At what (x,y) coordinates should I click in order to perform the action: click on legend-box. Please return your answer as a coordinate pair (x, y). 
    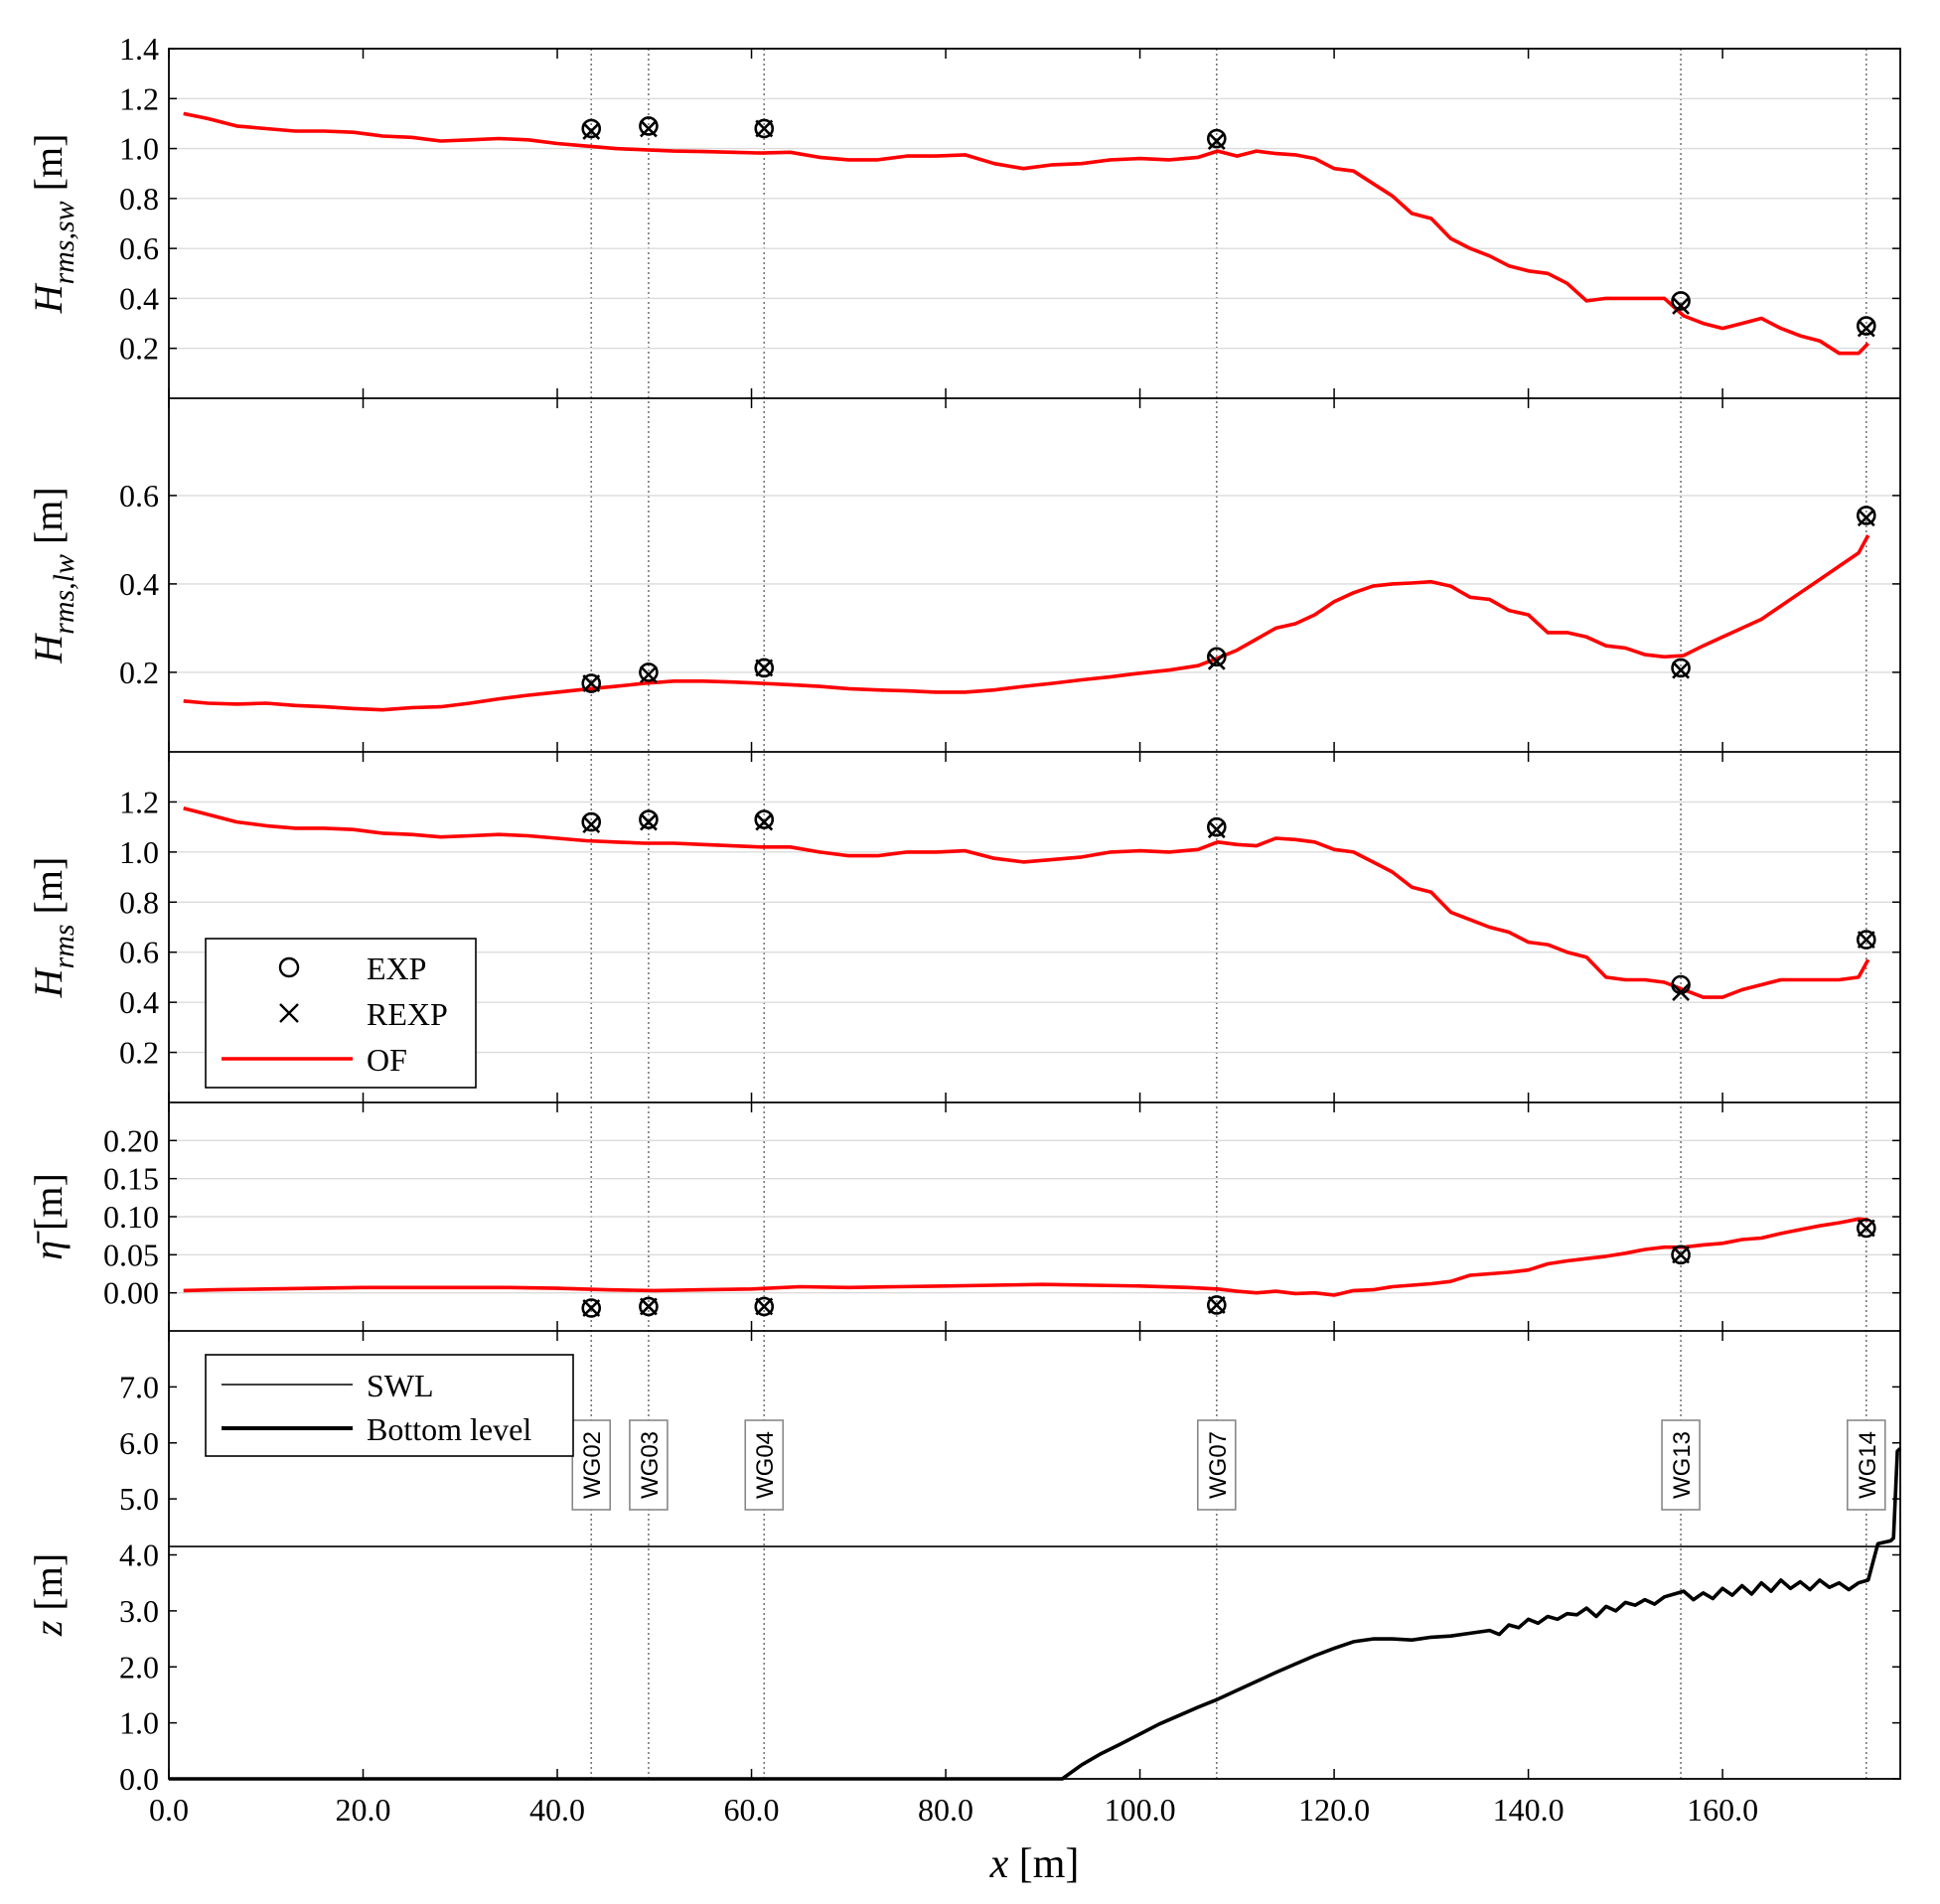
    Looking at the image, I should click on (341, 1013).